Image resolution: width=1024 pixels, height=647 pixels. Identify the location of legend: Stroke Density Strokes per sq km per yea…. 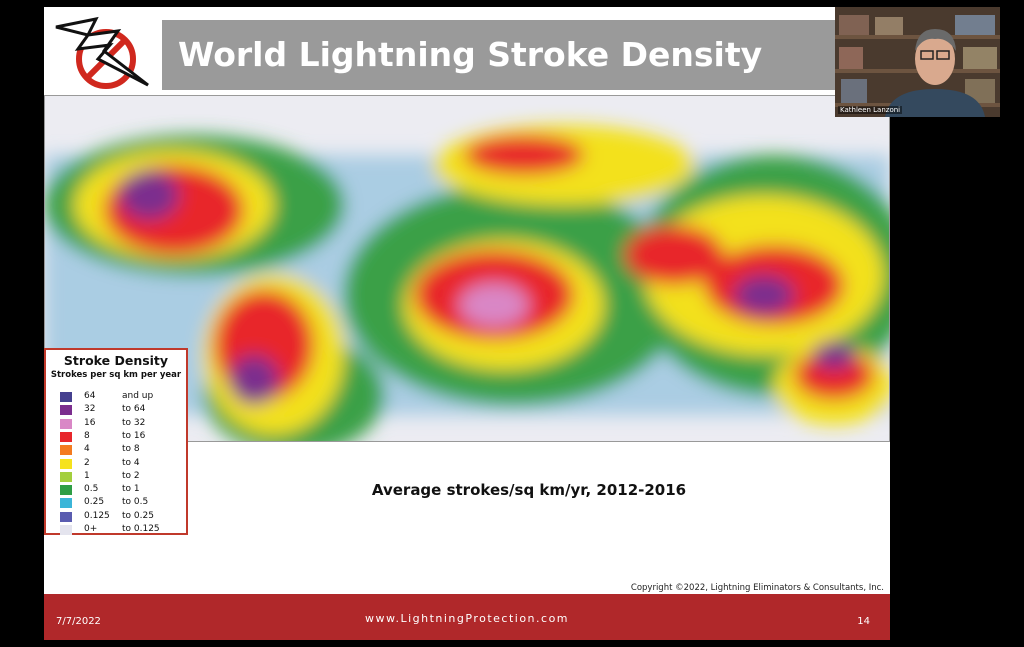
(116, 441).